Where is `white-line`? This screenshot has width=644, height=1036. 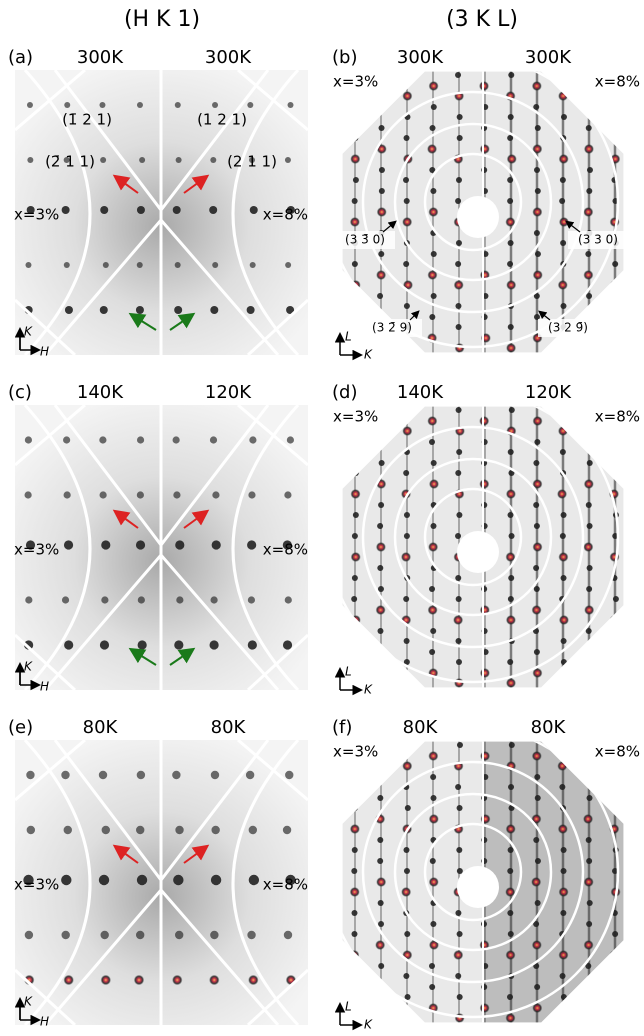
white-line is located at coordinates (161, 212).